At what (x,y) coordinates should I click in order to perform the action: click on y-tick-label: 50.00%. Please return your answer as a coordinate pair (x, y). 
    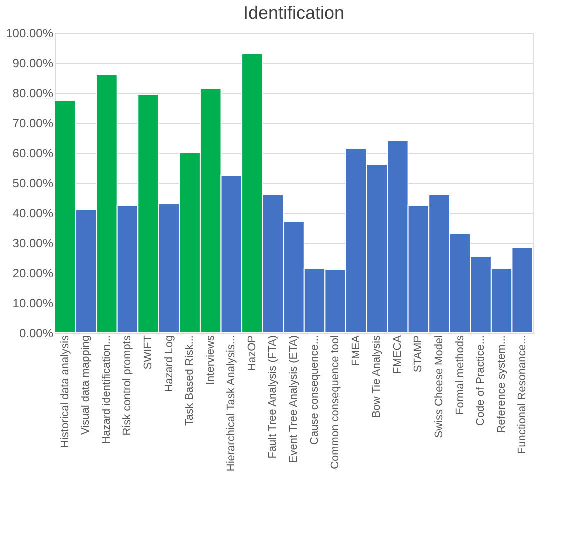
    Looking at the image, I should click on (33, 183).